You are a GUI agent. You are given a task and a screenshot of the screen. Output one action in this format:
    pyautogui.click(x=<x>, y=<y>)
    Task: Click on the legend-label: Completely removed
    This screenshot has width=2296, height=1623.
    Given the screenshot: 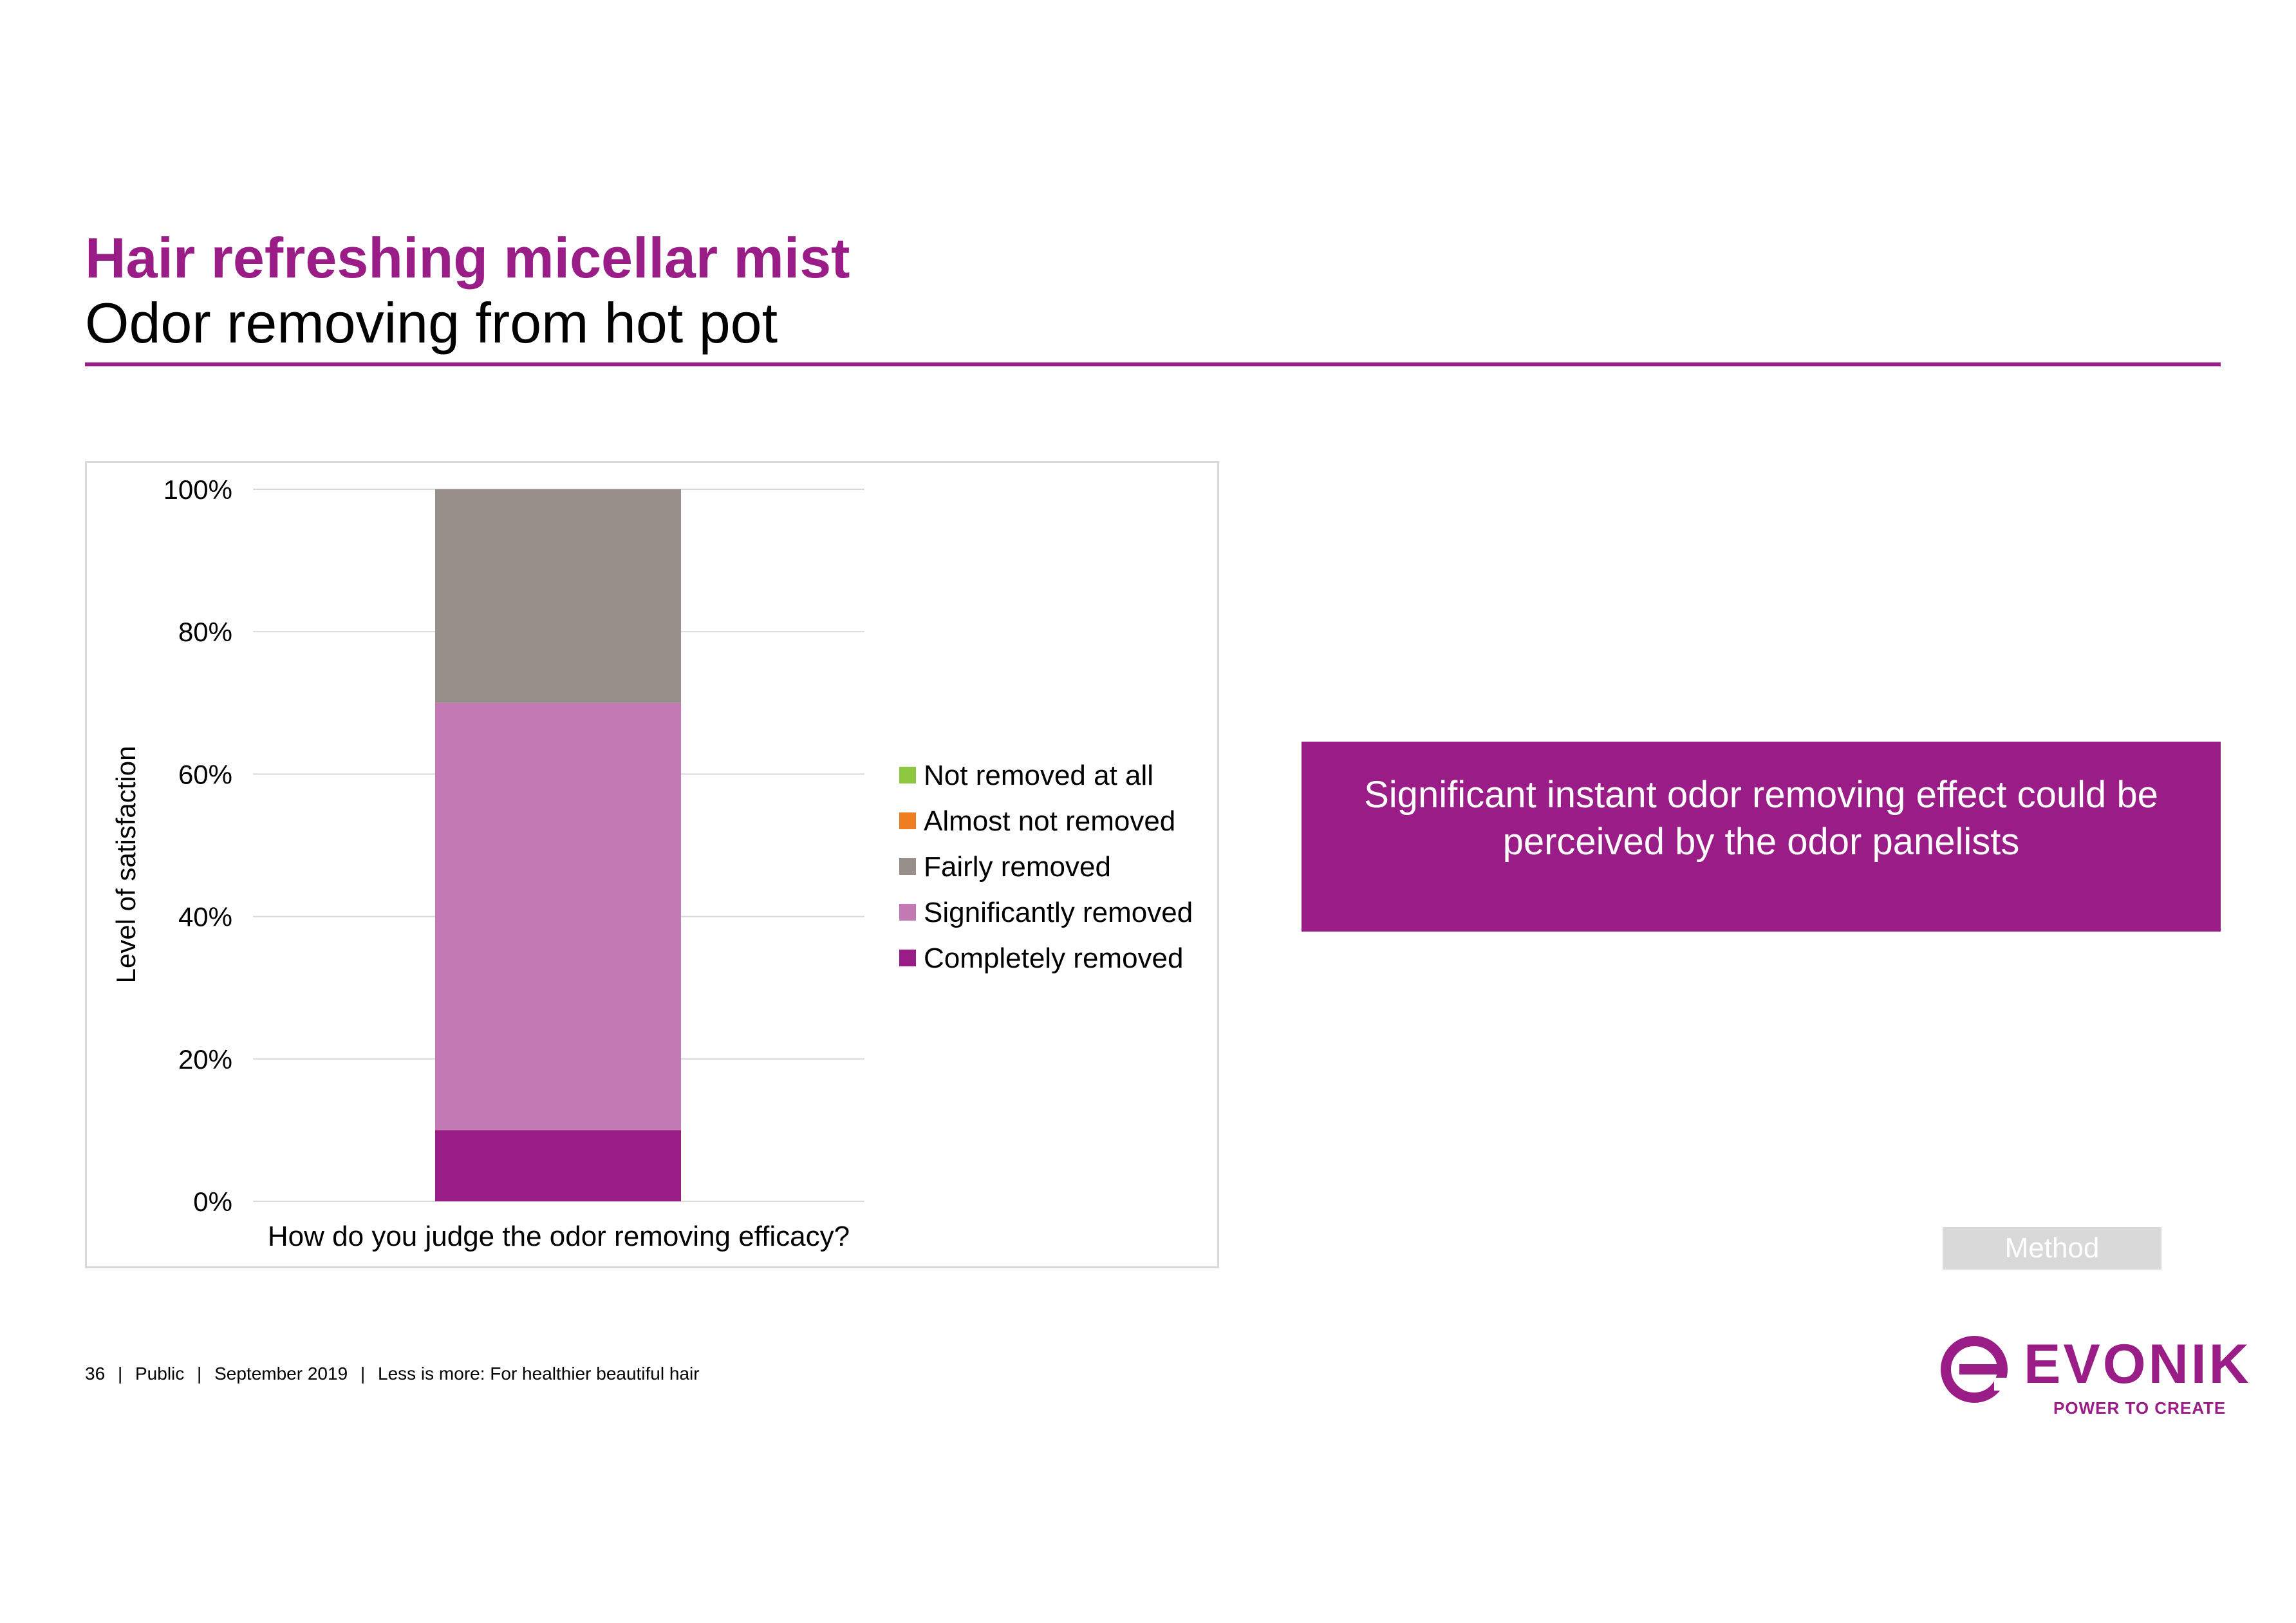 What is the action you would take?
    pyautogui.click(x=1054, y=959)
    